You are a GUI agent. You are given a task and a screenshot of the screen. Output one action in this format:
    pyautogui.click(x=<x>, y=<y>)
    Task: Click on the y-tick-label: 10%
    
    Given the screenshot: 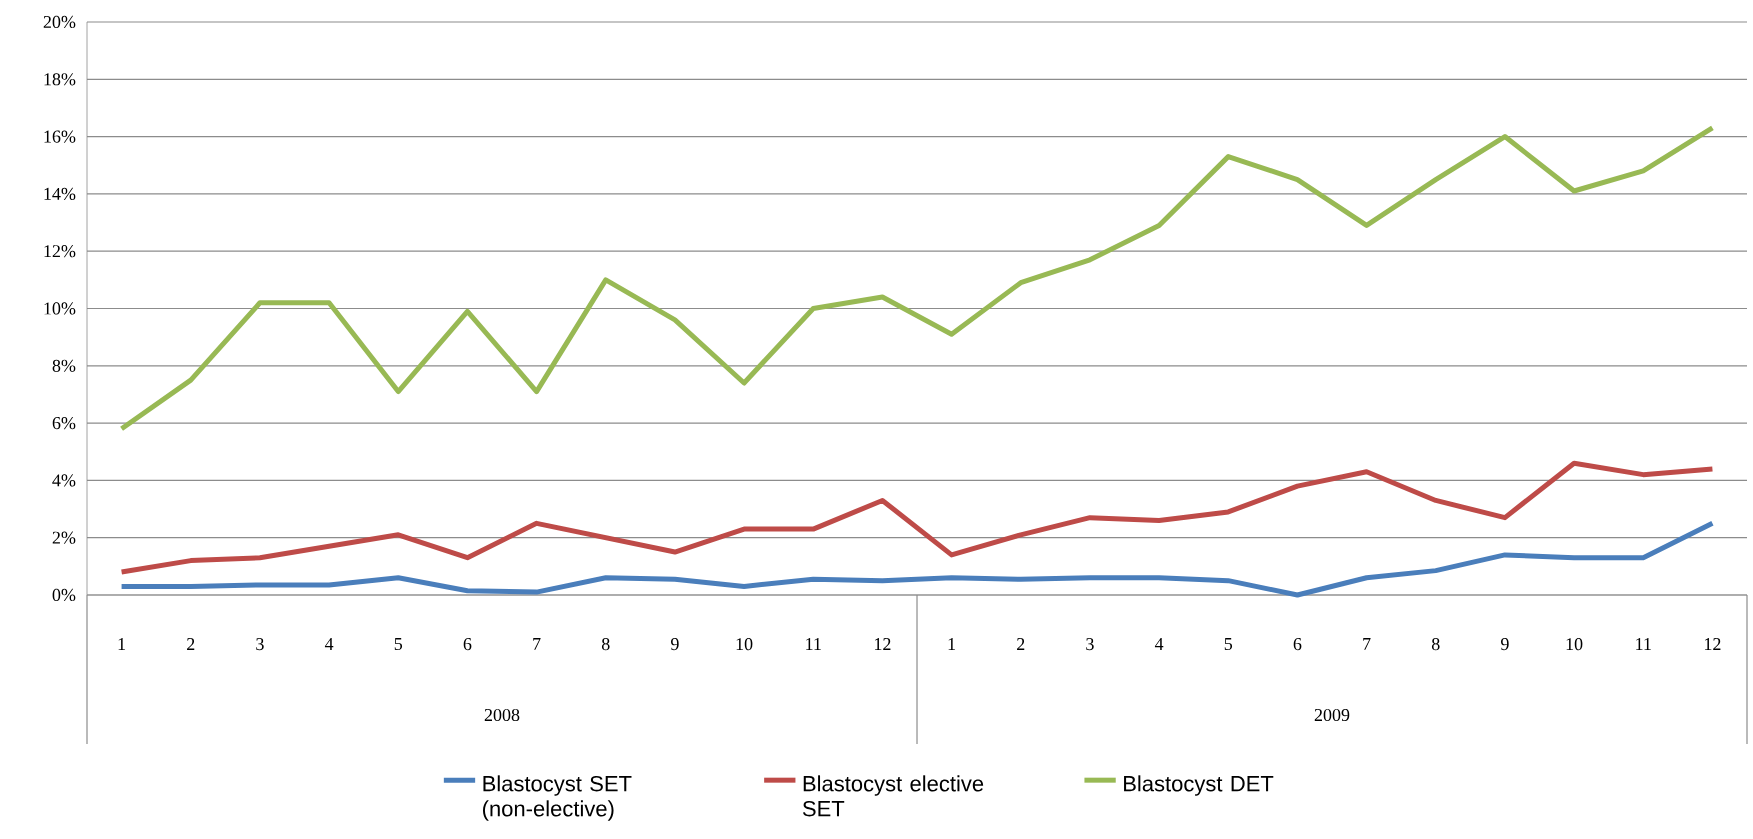 What is the action you would take?
    pyautogui.click(x=60, y=308)
    